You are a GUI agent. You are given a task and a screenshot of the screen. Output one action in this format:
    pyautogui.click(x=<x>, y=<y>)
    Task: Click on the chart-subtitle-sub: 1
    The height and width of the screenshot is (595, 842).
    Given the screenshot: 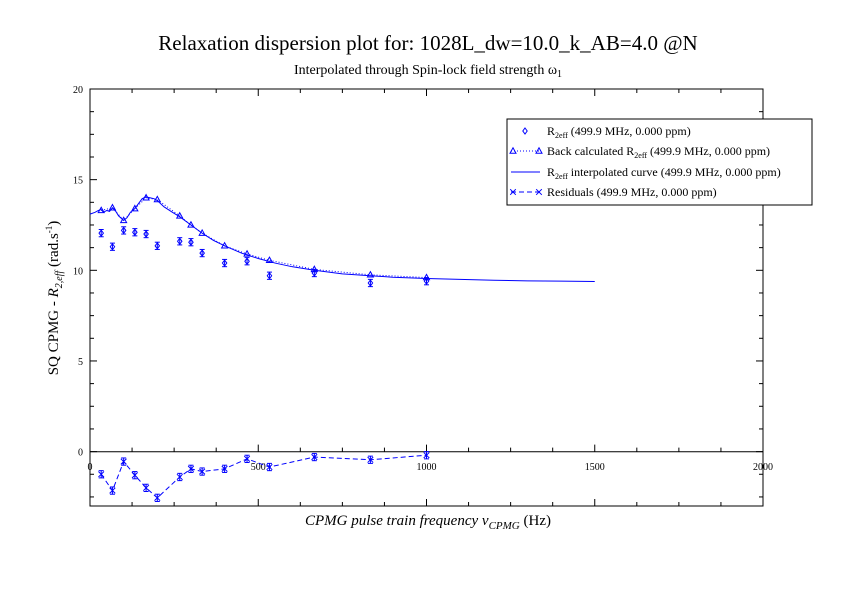 What is the action you would take?
    pyautogui.click(x=559, y=74)
    